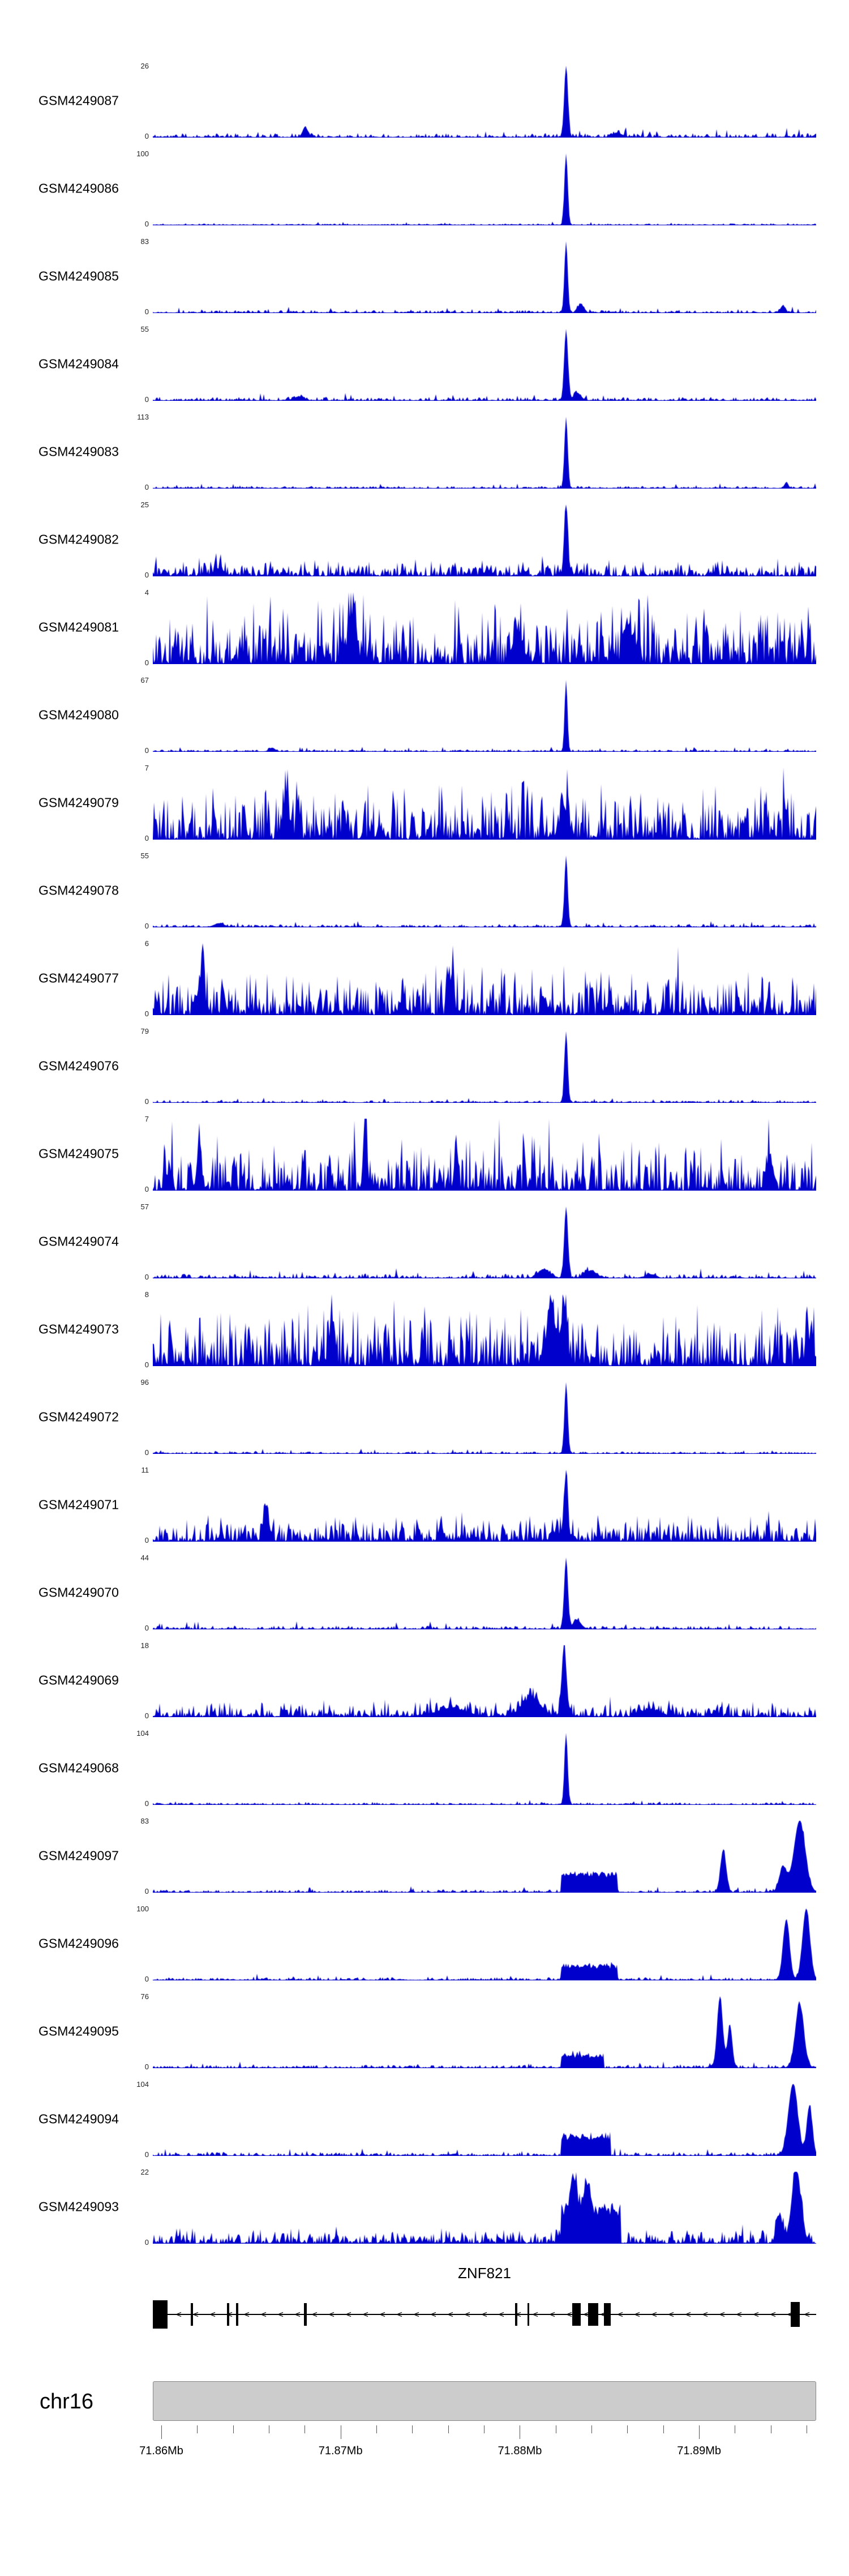  I want to click on track-ymax-label: 44, so click(144, 1558).